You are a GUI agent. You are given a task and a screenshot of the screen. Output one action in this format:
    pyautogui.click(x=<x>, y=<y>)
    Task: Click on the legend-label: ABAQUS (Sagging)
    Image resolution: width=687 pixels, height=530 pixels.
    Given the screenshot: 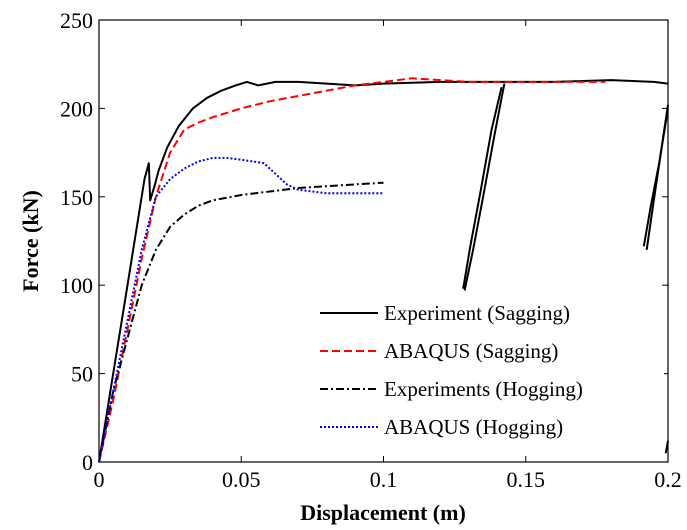 What is the action you would take?
    pyautogui.click(x=471, y=351)
    